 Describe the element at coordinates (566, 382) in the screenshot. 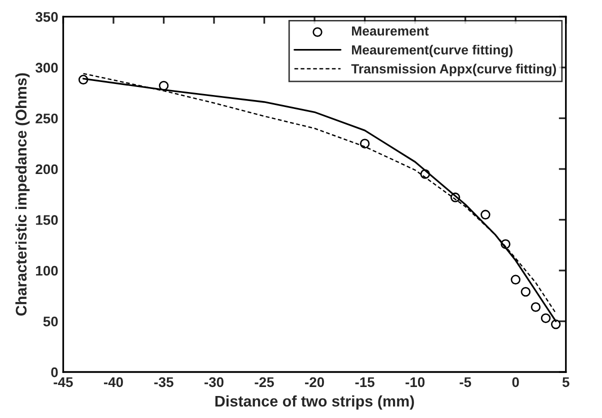

I see `x-tick-label: 5` at that location.